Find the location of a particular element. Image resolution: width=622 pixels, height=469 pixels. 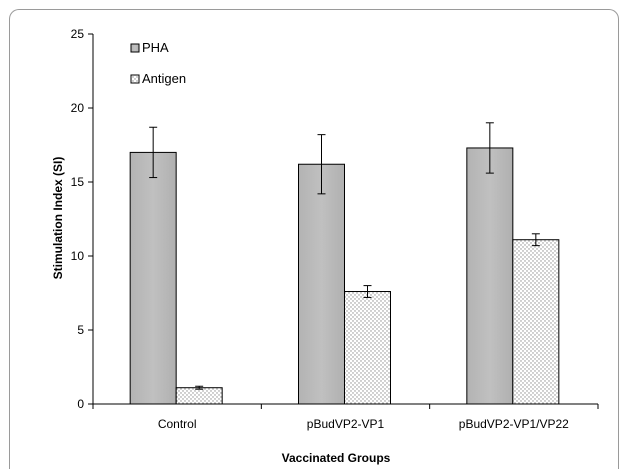

x-tick-label-0: Control is located at coordinates (177, 424).